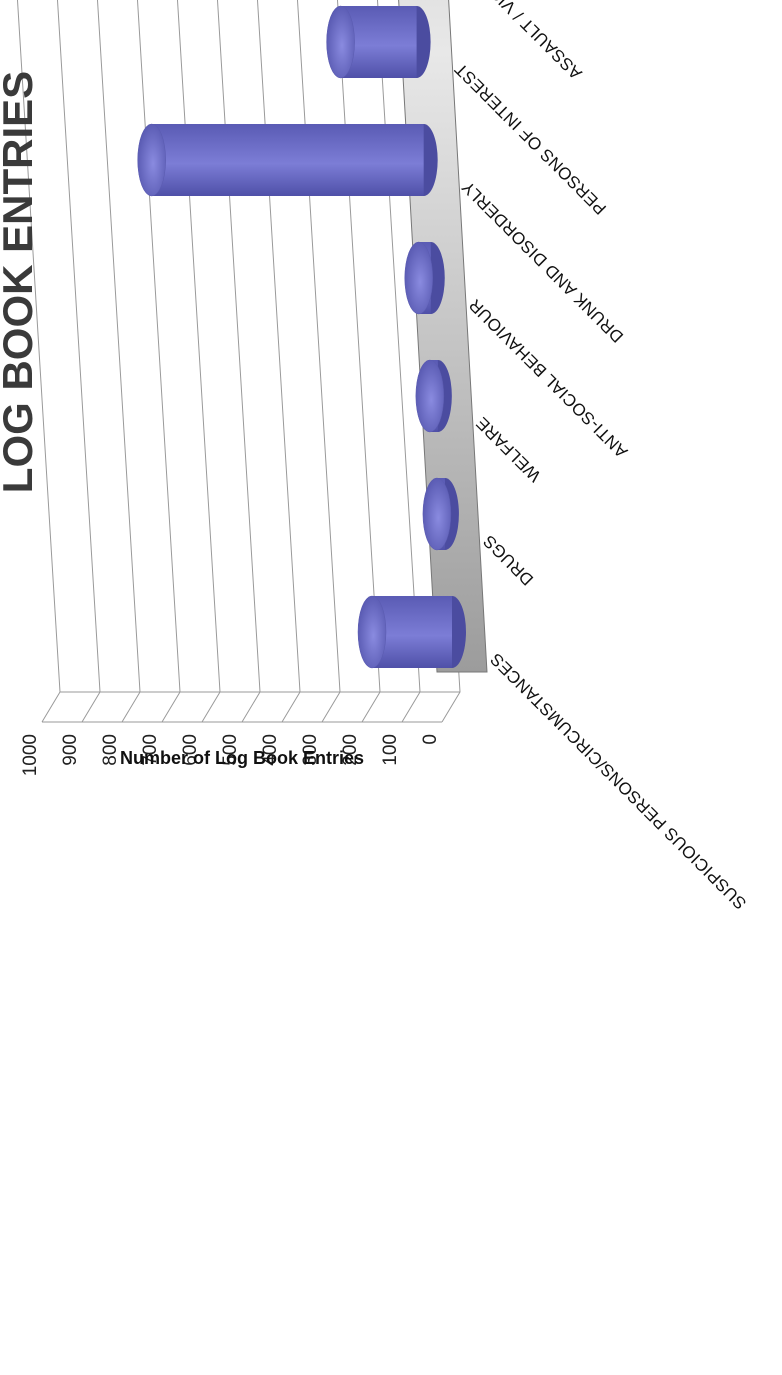 The width and height of the screenshot is (782, 1375). Describe the element at coordinates (310, 750) in the screenshot. I see `y-tick-label: 300` at that location.